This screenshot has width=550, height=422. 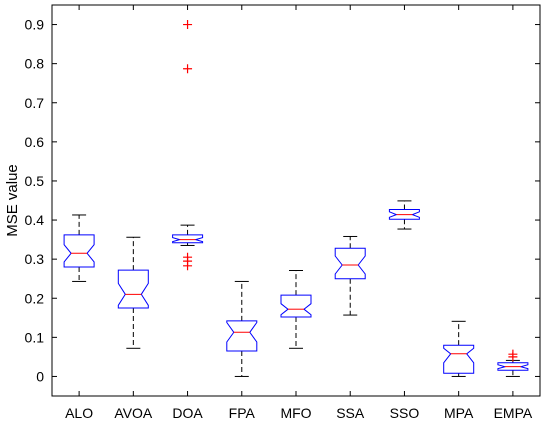 What do you see at coordinates (405, 413) in the screenshot?
I see `x-tick-label: SSO` at bounding box center [405, 413].